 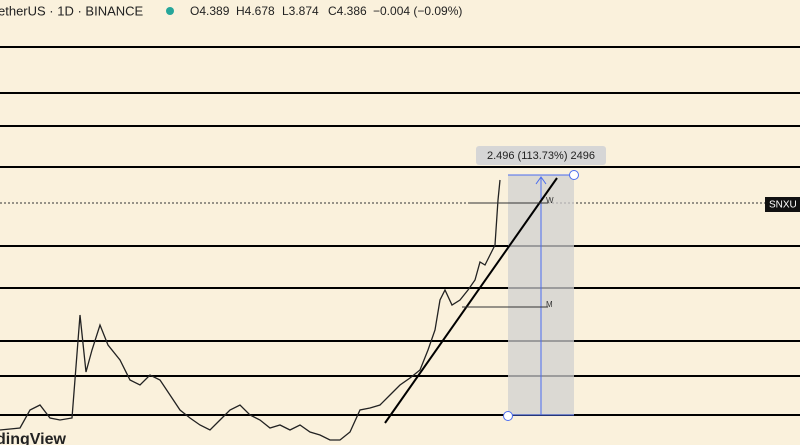 What do you see at coordinates (170, 11) in the screenshot?
I see `status-dot` at bounding box center [170, 11].